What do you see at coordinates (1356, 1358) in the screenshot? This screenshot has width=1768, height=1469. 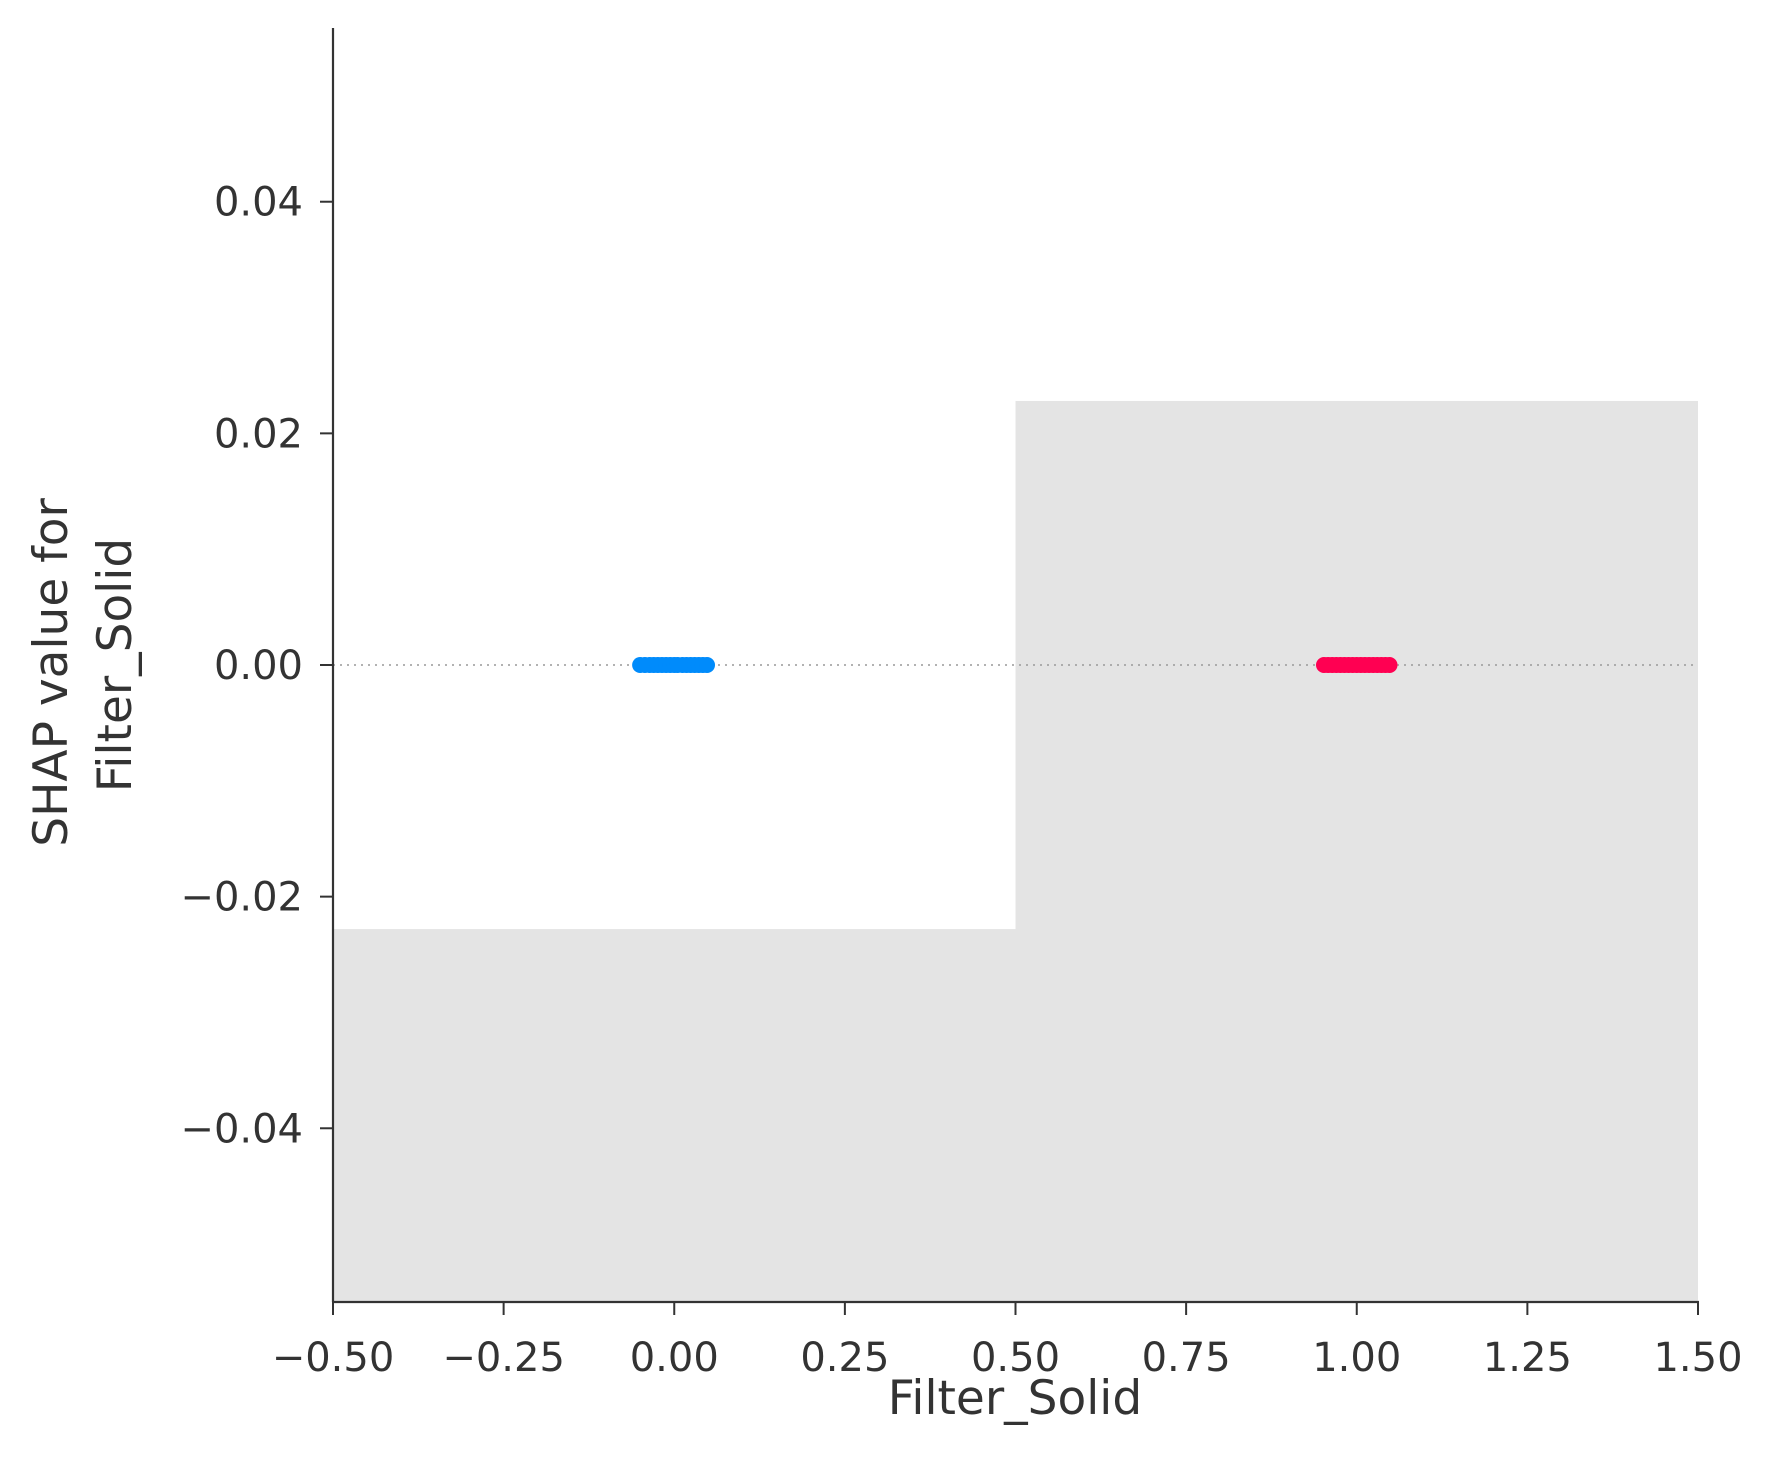 I see `x-tick-label: 1.00` at bounding box center [1356, 1358].